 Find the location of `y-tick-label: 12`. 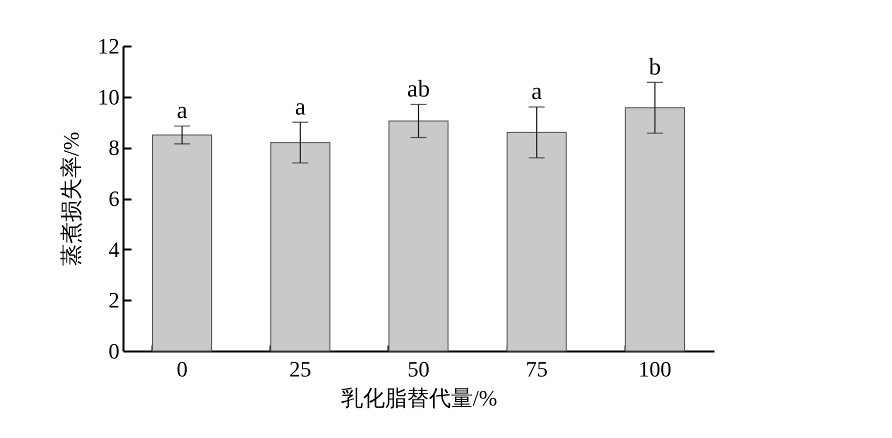

y-tick-label: 12 is located at coordinates (109, 46).